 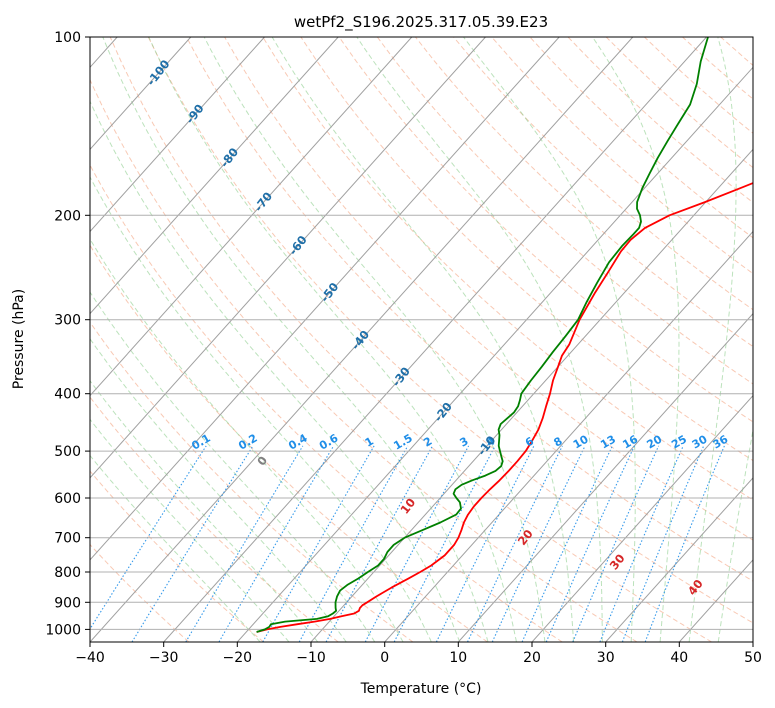 I want to click on x-tick-label: 0, so click(x=384, y=658).